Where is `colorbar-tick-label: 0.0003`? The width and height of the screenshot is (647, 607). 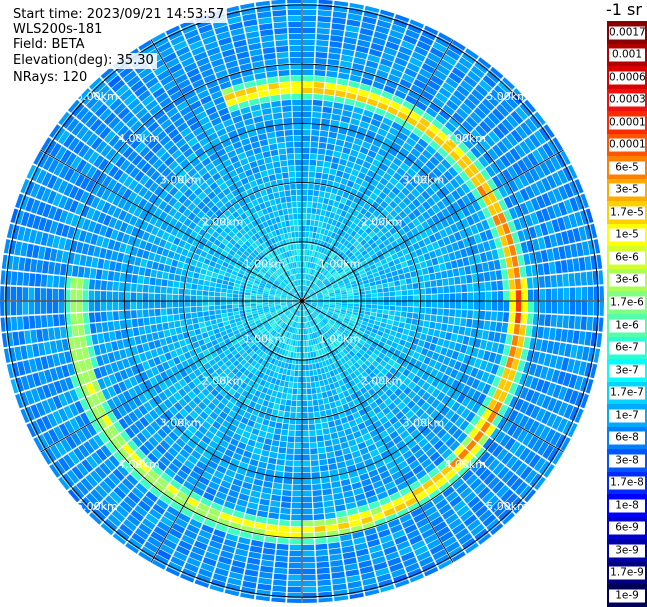 colorbar-tick-label: 0.0003 is located at coordinates (627, 100).